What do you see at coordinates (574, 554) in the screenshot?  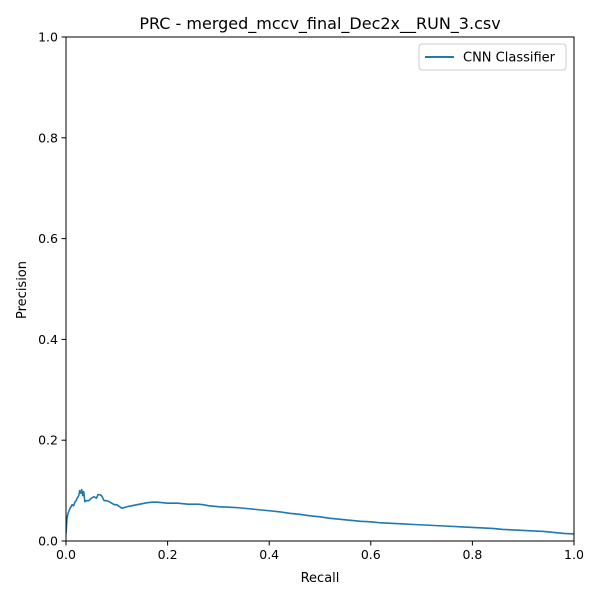 I see `x-tick-label: 1.0` at bounding box center [574, 554].